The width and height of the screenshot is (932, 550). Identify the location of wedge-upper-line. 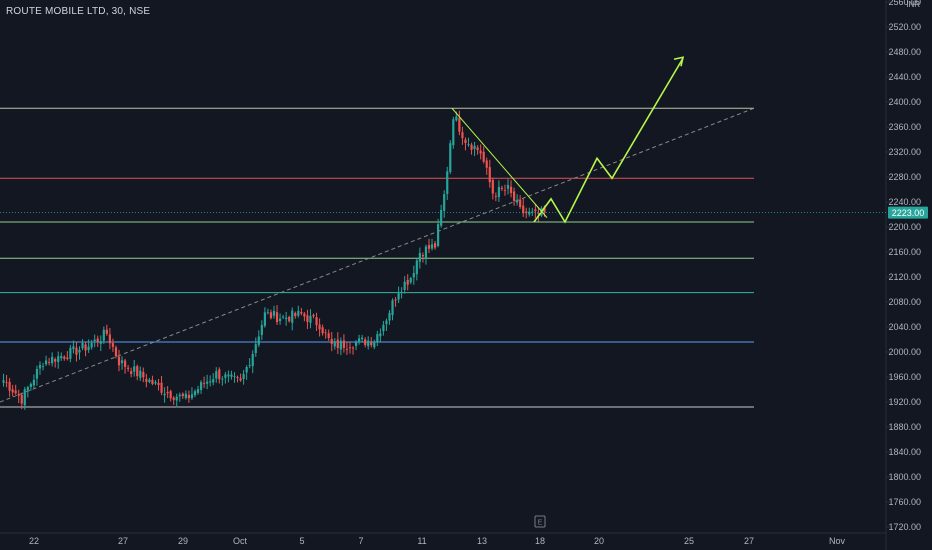
(499, 162).